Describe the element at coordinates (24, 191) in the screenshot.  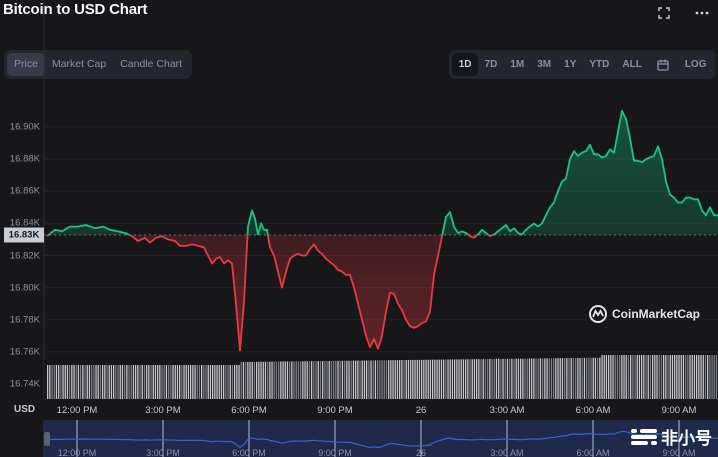
I see `y-tick-label: 16.86K` at that location.